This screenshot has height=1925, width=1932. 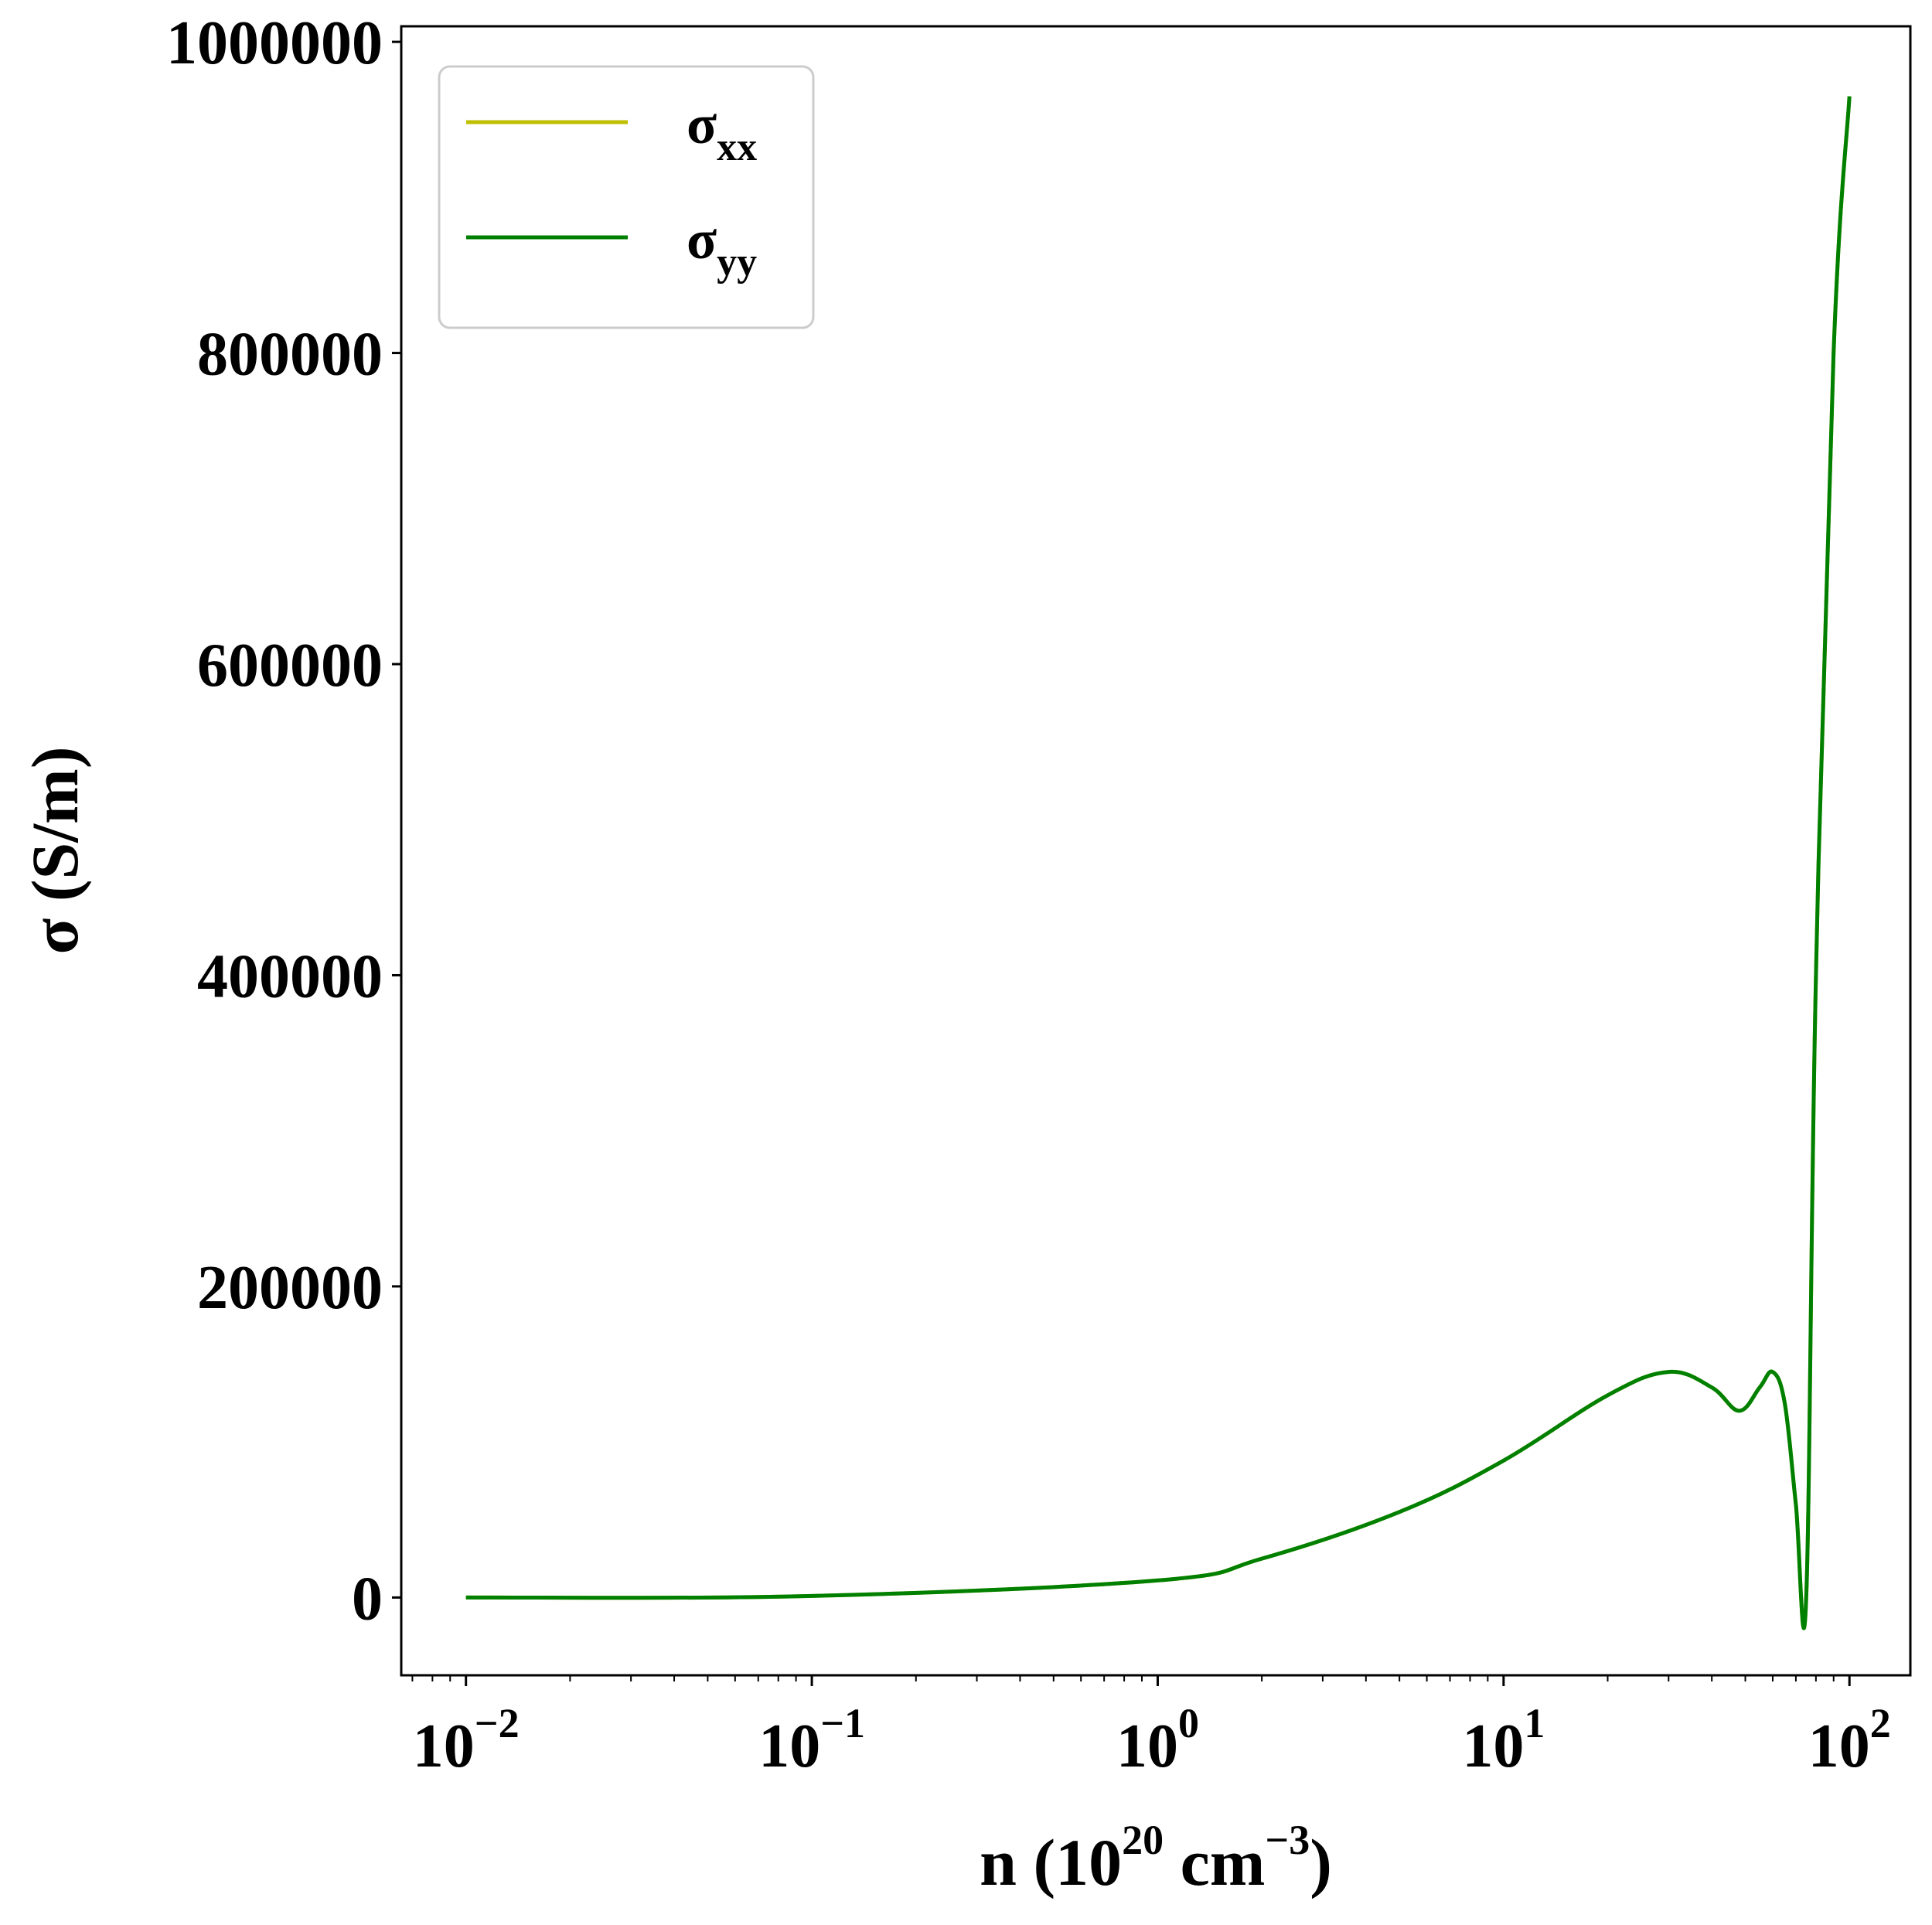 I want to click on legend-label-sigma-yy: σyy, so click(x=722, y=246).